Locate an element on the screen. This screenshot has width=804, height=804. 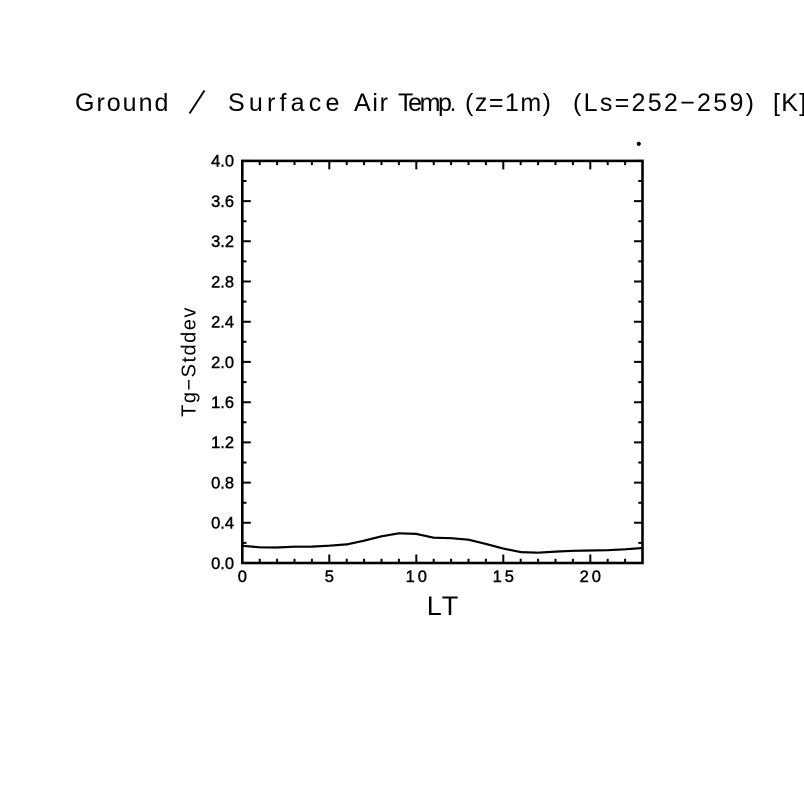
svg-text: Air is located at coordinates (372, 103).